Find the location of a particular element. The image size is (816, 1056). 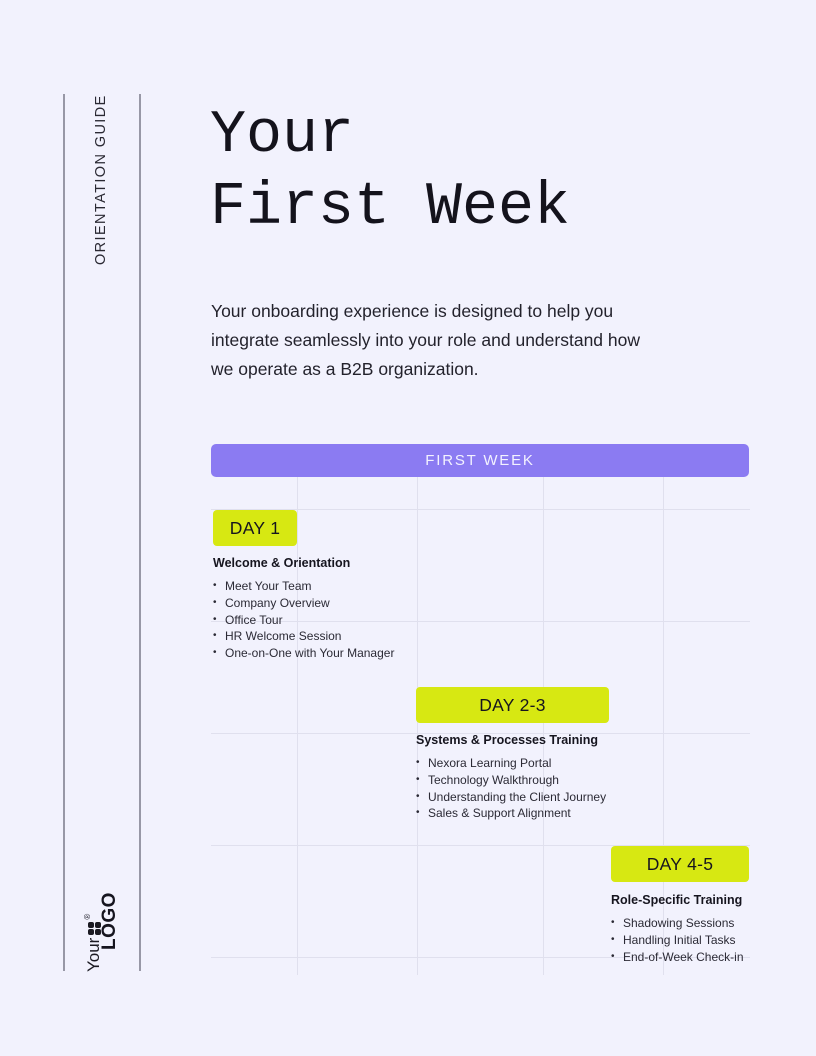

company-logo: Your ® LOGO is located at coordinates (101, 932).